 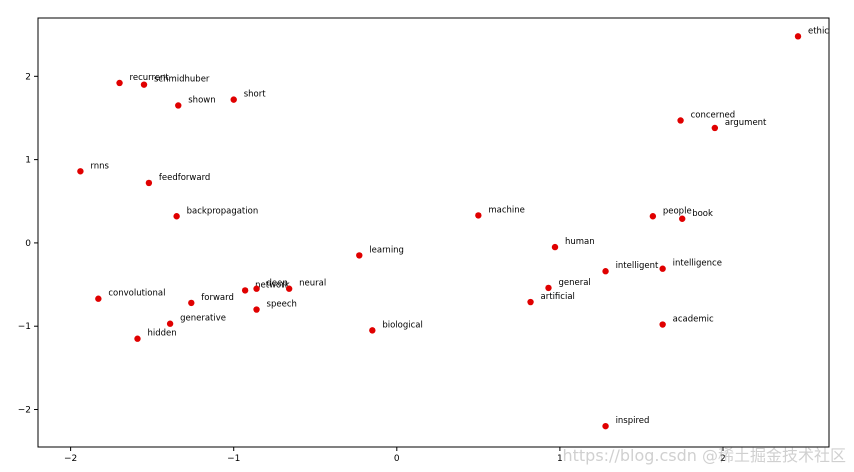 I want to click on point-label-rnns: rnns, so click(x=99, y=166).